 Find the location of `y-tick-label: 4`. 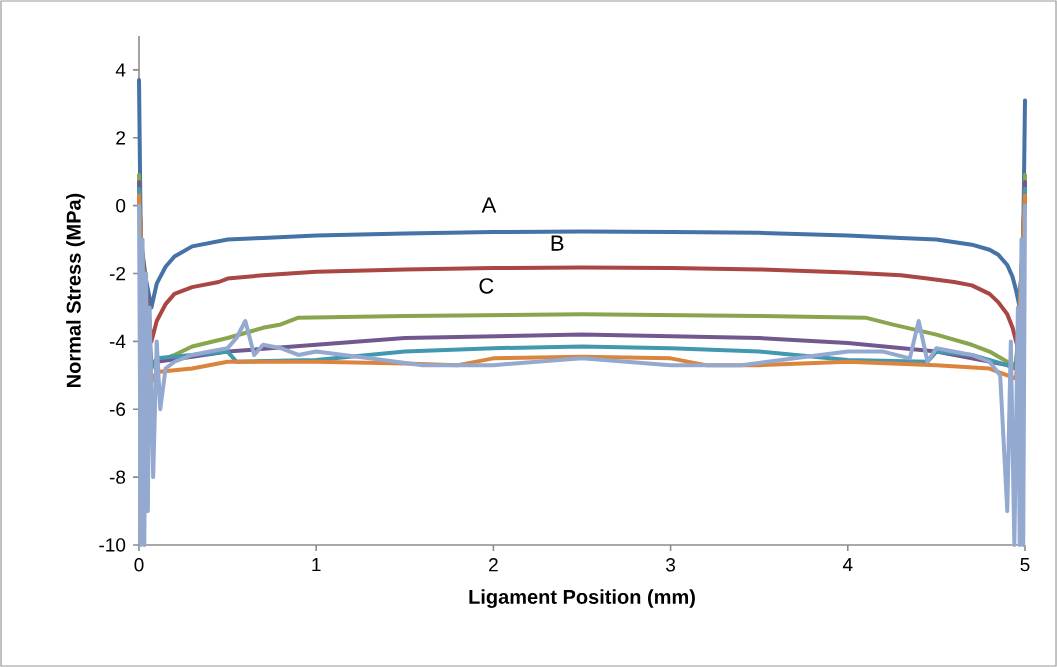

y-tick-label: 4 is located at coordinates (120, 70).